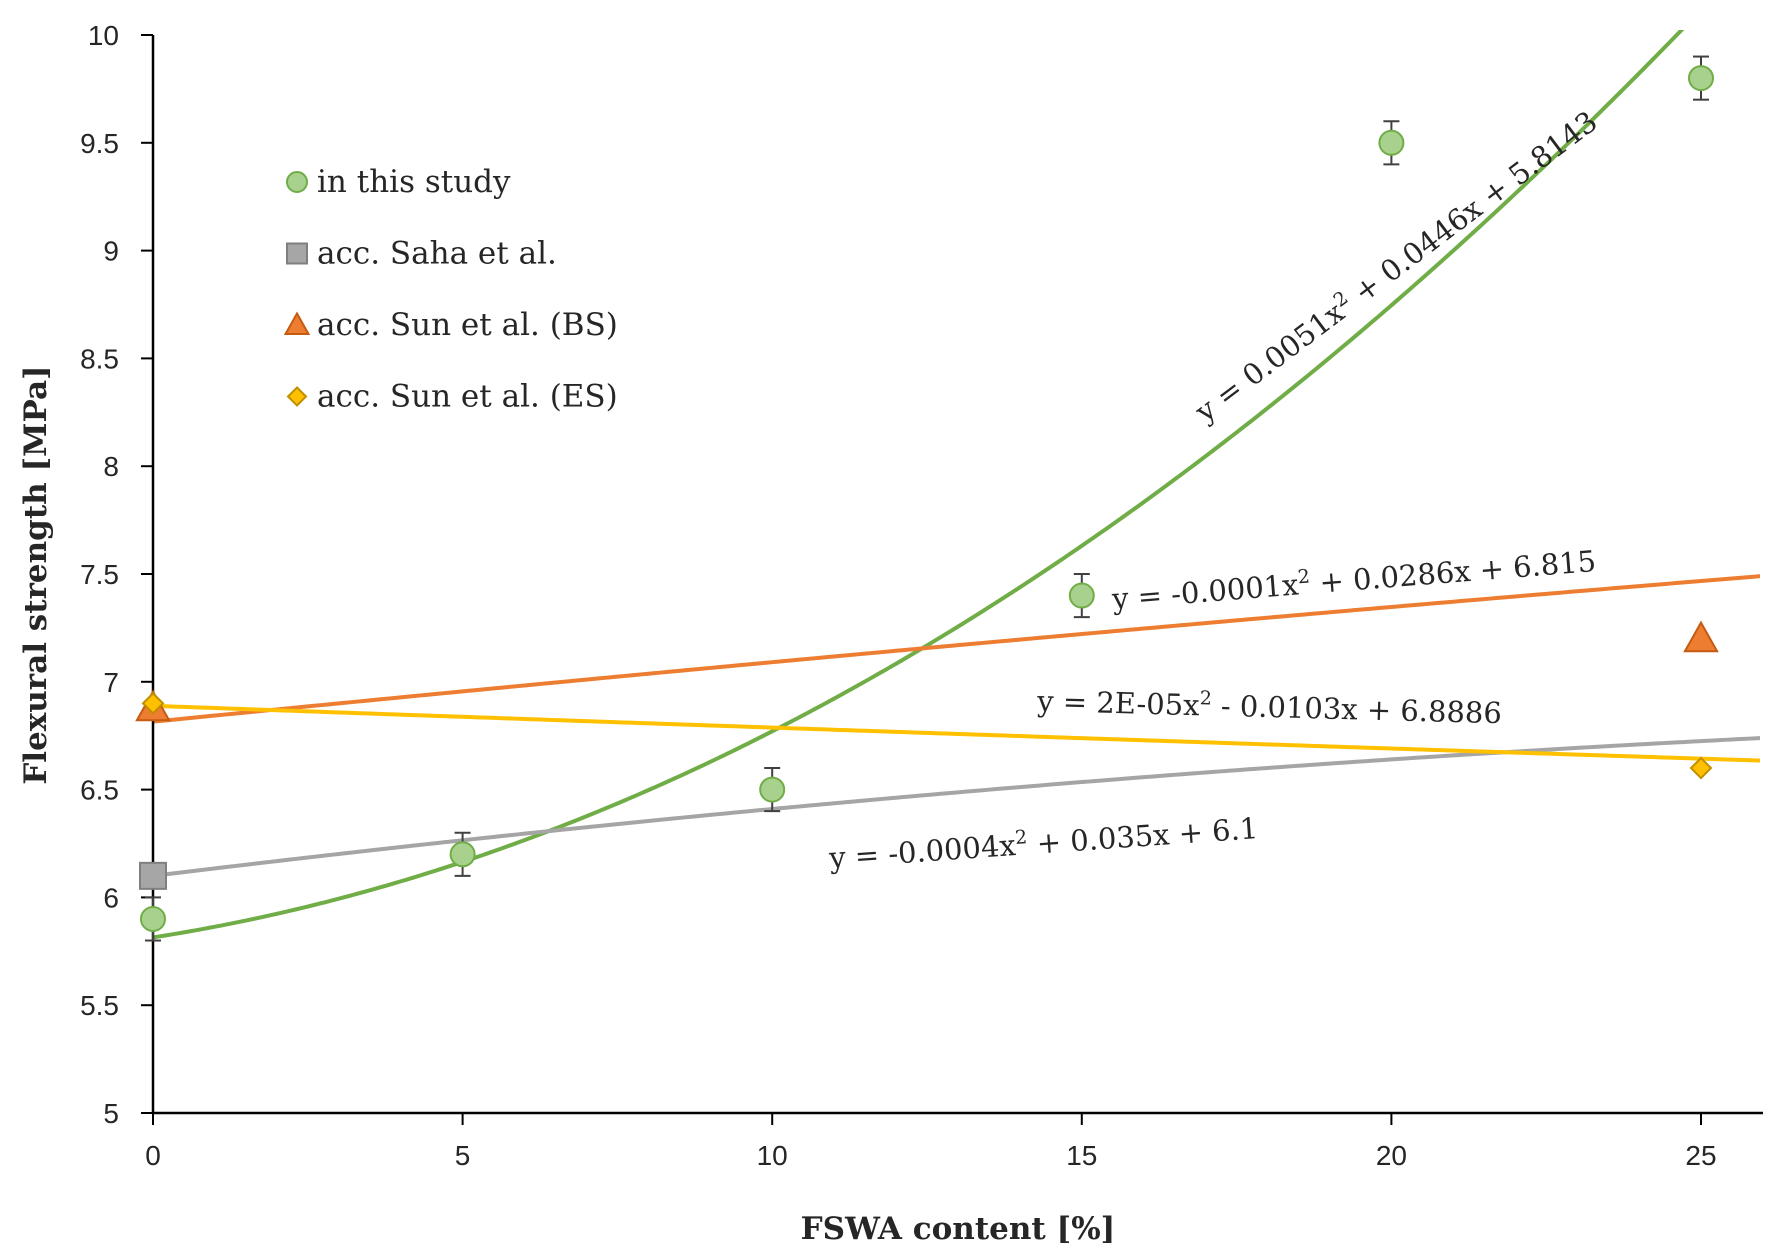  Describe the element at coordinates (99, 358) in the screenshot. I see `y-tick-label: 8.5` at that location.